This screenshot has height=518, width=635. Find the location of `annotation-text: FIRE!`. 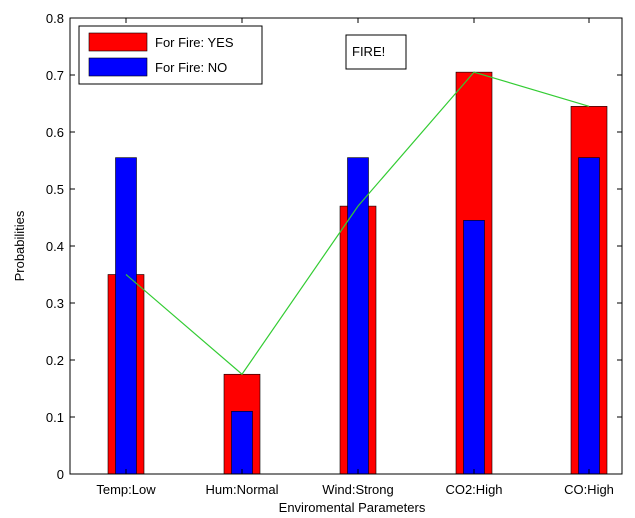

annotation-text: FIRE! is located at coordinates (368, 51).